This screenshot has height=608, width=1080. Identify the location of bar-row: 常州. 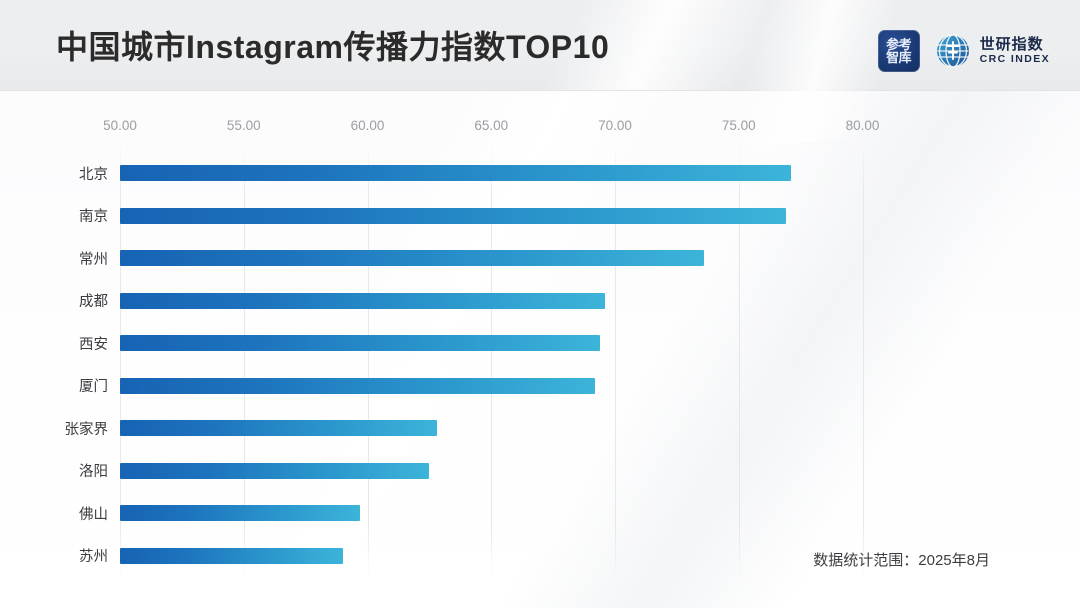
(540, 258).